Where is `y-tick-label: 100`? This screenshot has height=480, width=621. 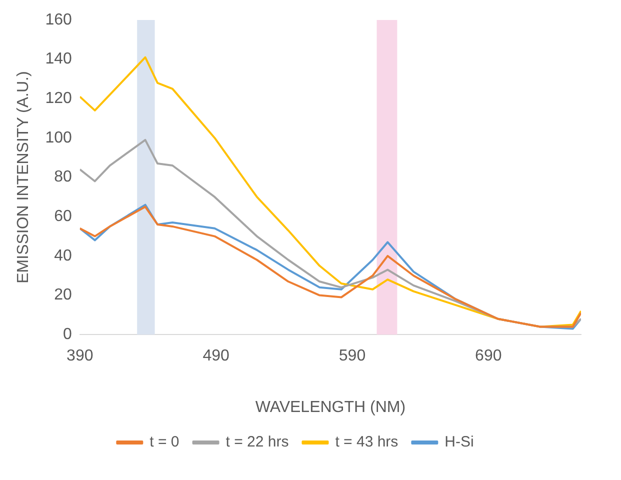
y-tick-label: 100 is located at coordinates (58, 137).